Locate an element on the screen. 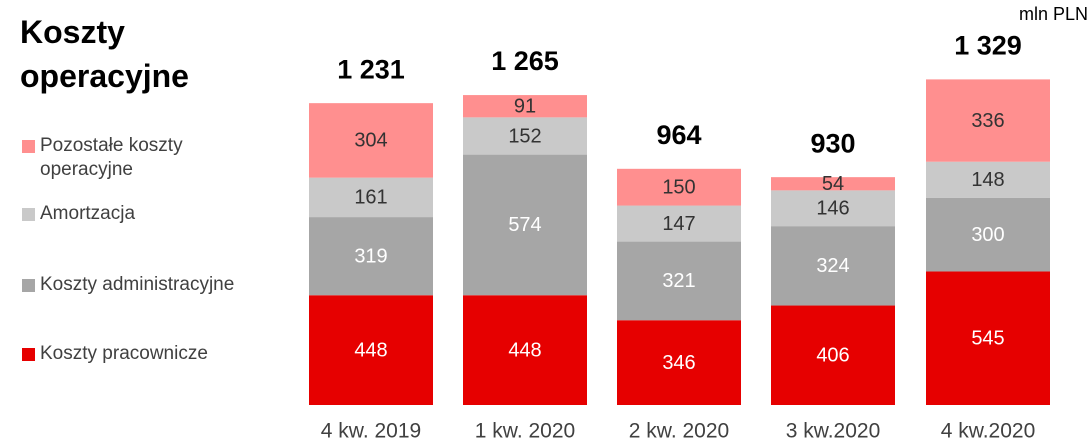  value-label: 148 is located at coordinates (987, 180).